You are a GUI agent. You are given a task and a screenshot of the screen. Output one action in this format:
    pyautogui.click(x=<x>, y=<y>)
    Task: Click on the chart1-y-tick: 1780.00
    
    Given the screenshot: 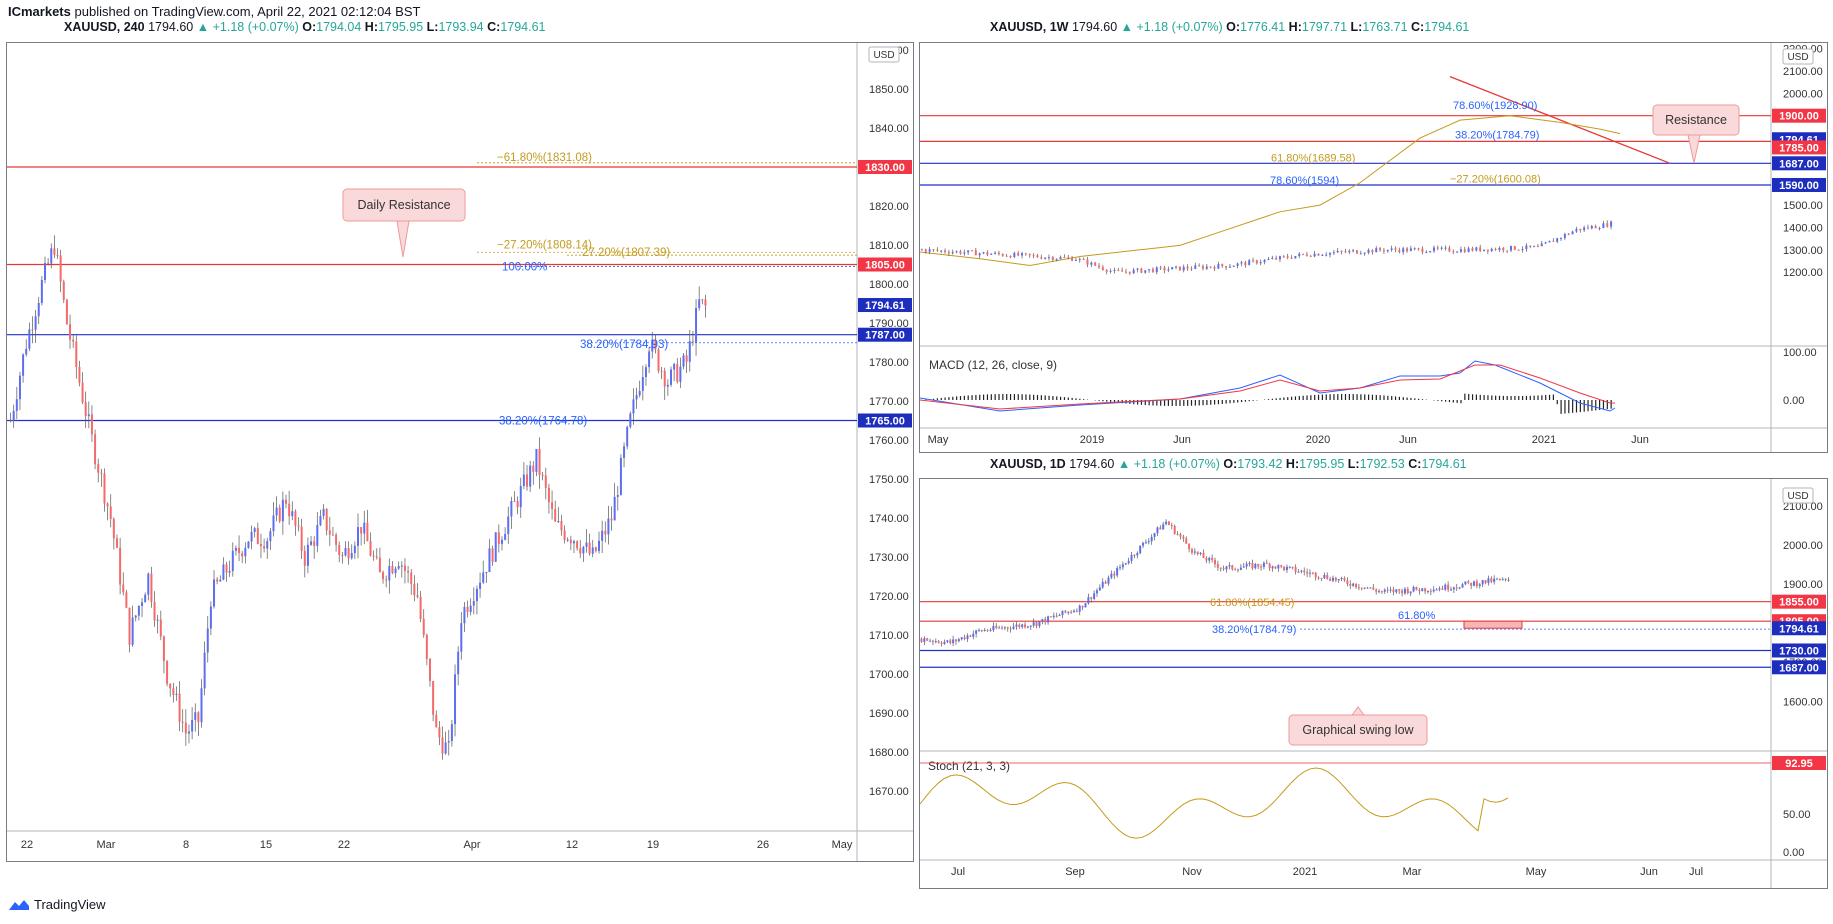 What is the action you would take?
    pyautogui.click(x=889, y=363)
    